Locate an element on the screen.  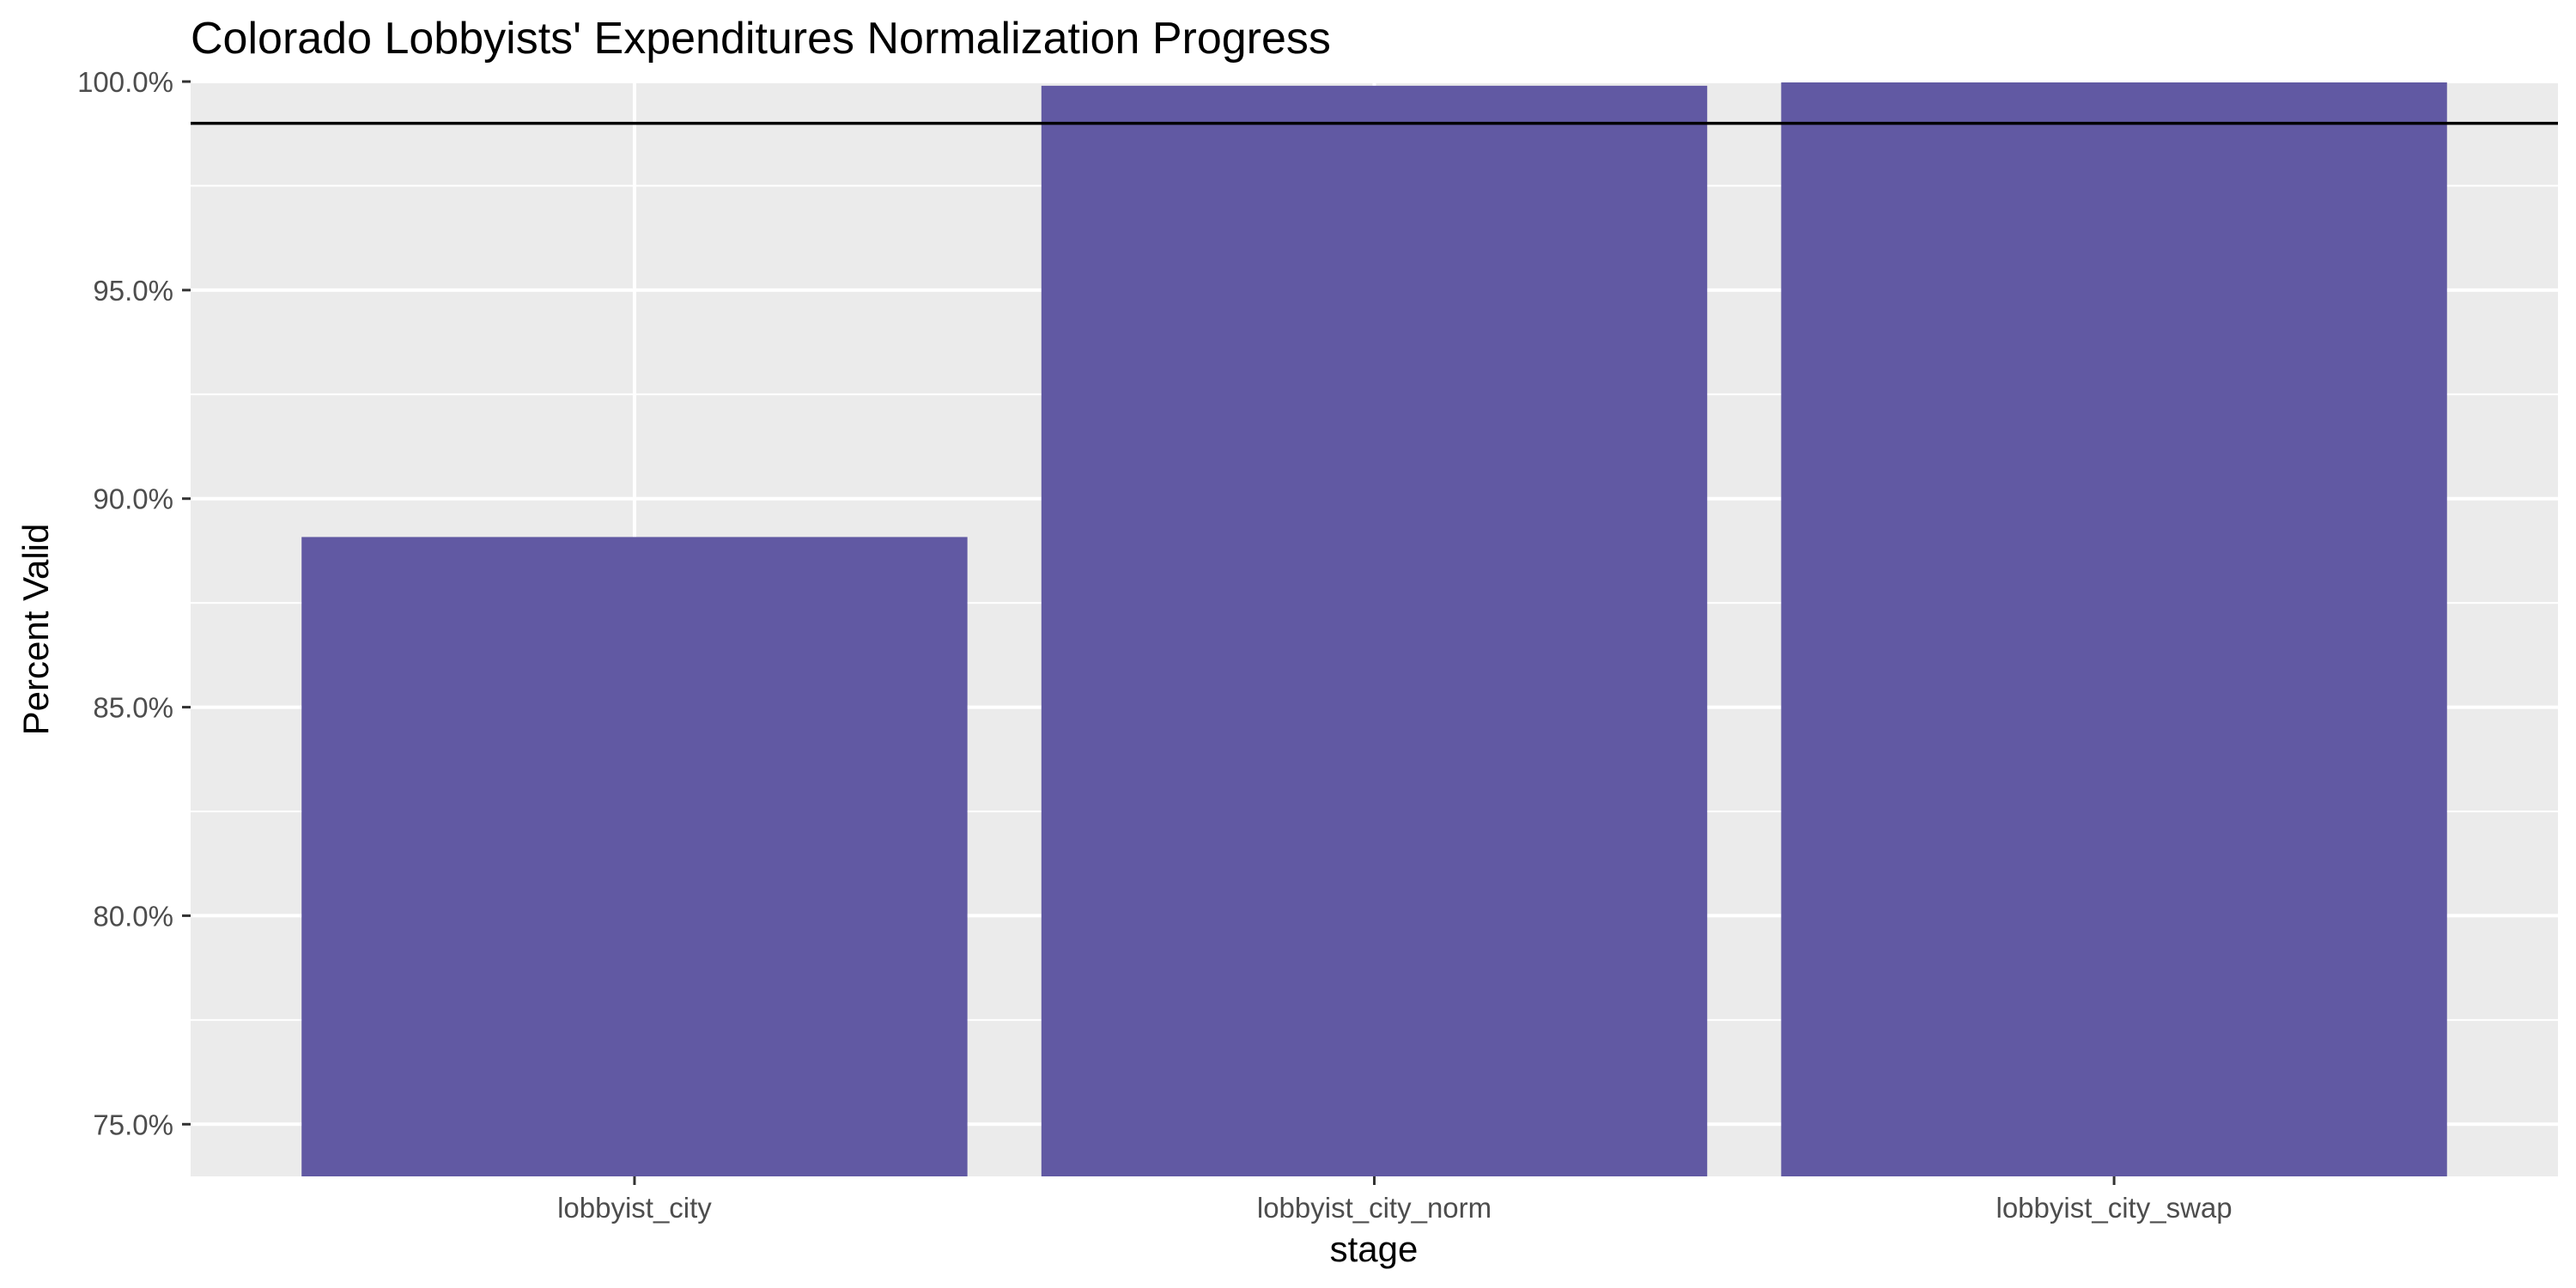
bar-lobbyist_city is located at coordinates (634, 856).